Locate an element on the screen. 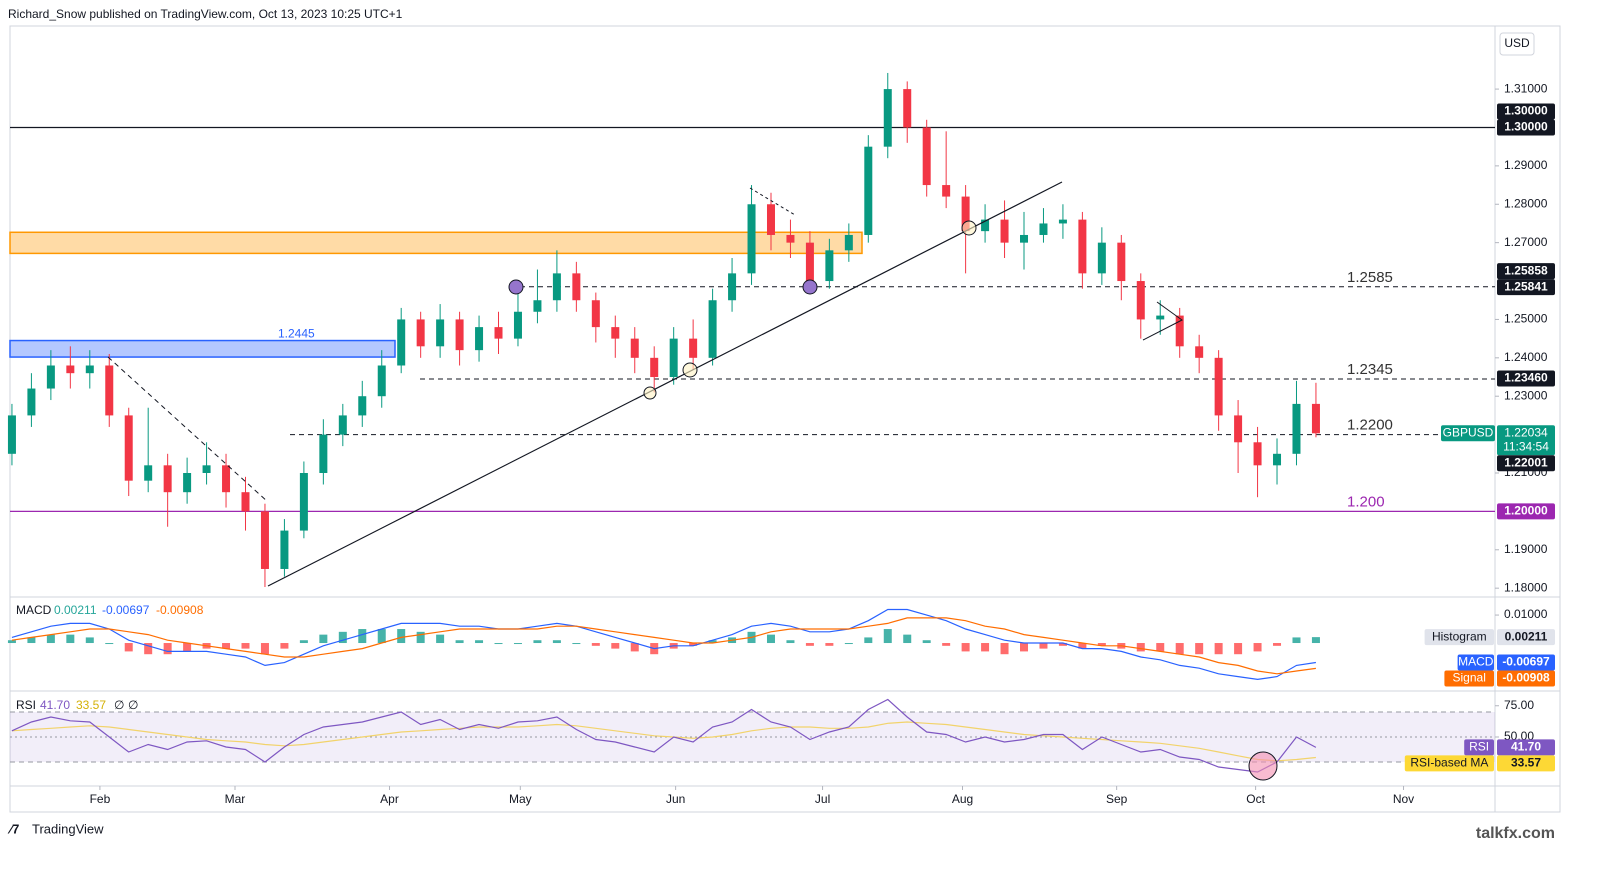 Image resolution: width=1608 pixels, height=869 pixels. y-tick-label: 1.25000 is located at coordinates (1526, 319).